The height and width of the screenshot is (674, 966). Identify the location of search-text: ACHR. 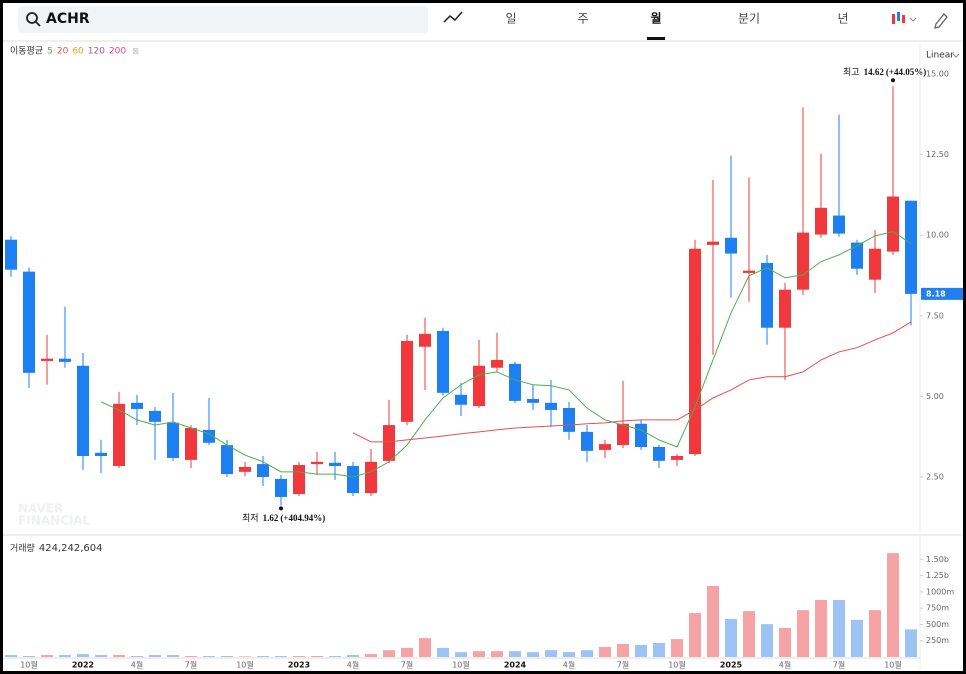
(68, 19).